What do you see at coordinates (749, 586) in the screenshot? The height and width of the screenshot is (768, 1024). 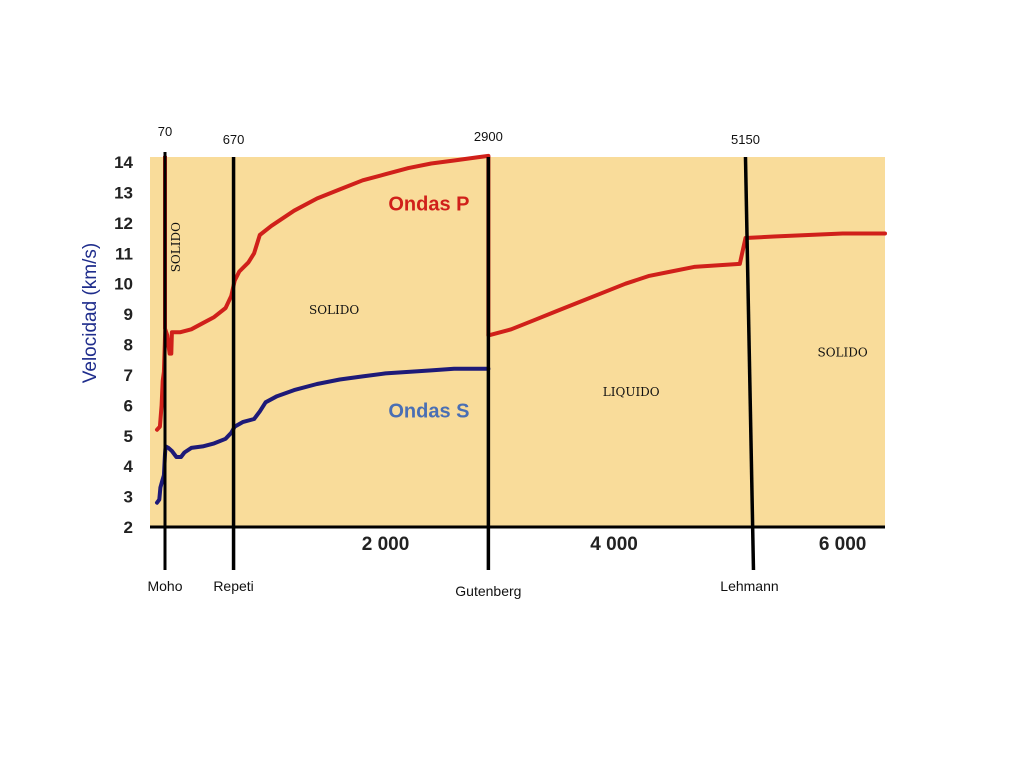 I see `discontinuity-name: Lehmann` at bounding box center [749, 586].